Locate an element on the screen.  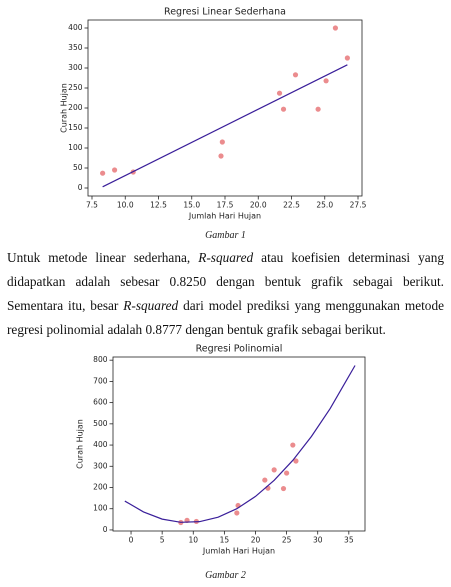
x-tick-label: 25 is located at coordinates (287, 540).